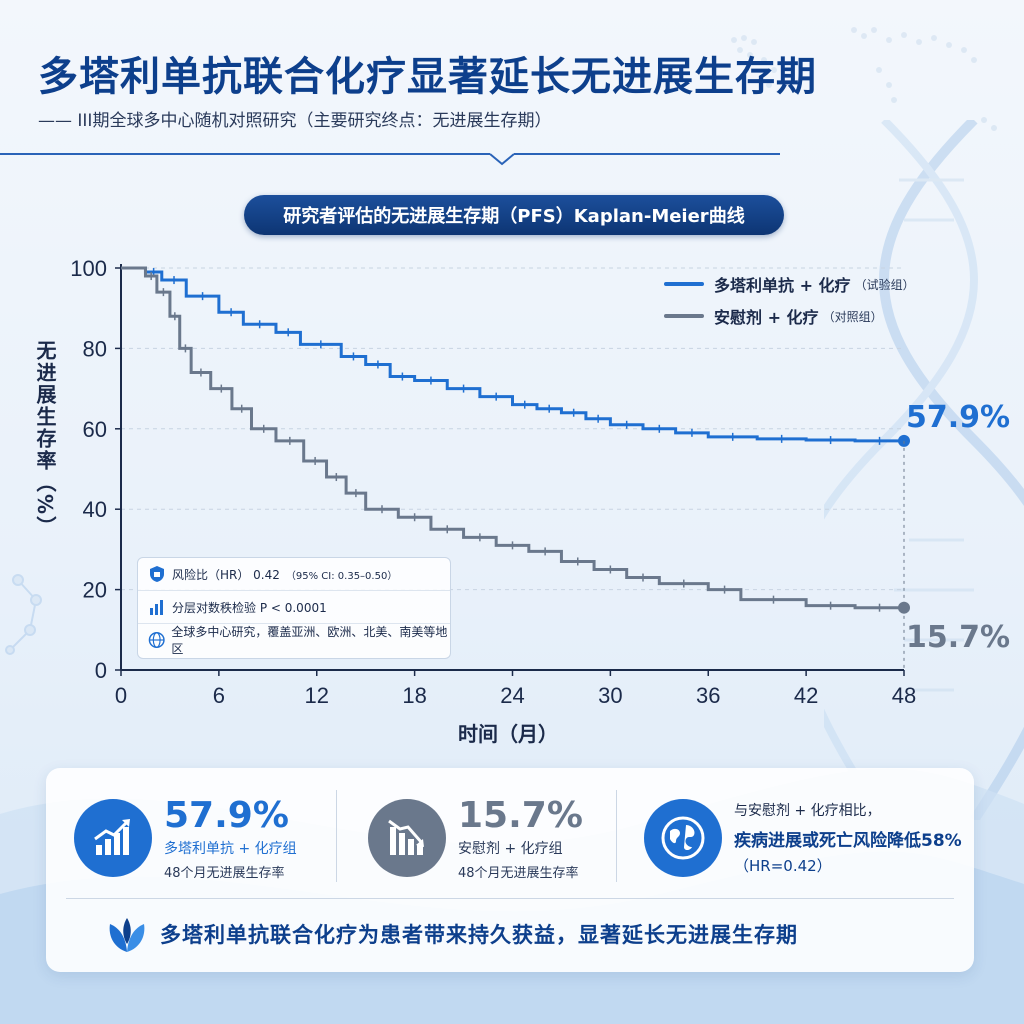 The width and height of the screenshot is (1024, 1024). What do you see at coordinates (782, 285) in the screenshot?
I see `legend-name-trial: 多塔利单抗 + 化疗` at bounding box center [782, 285].